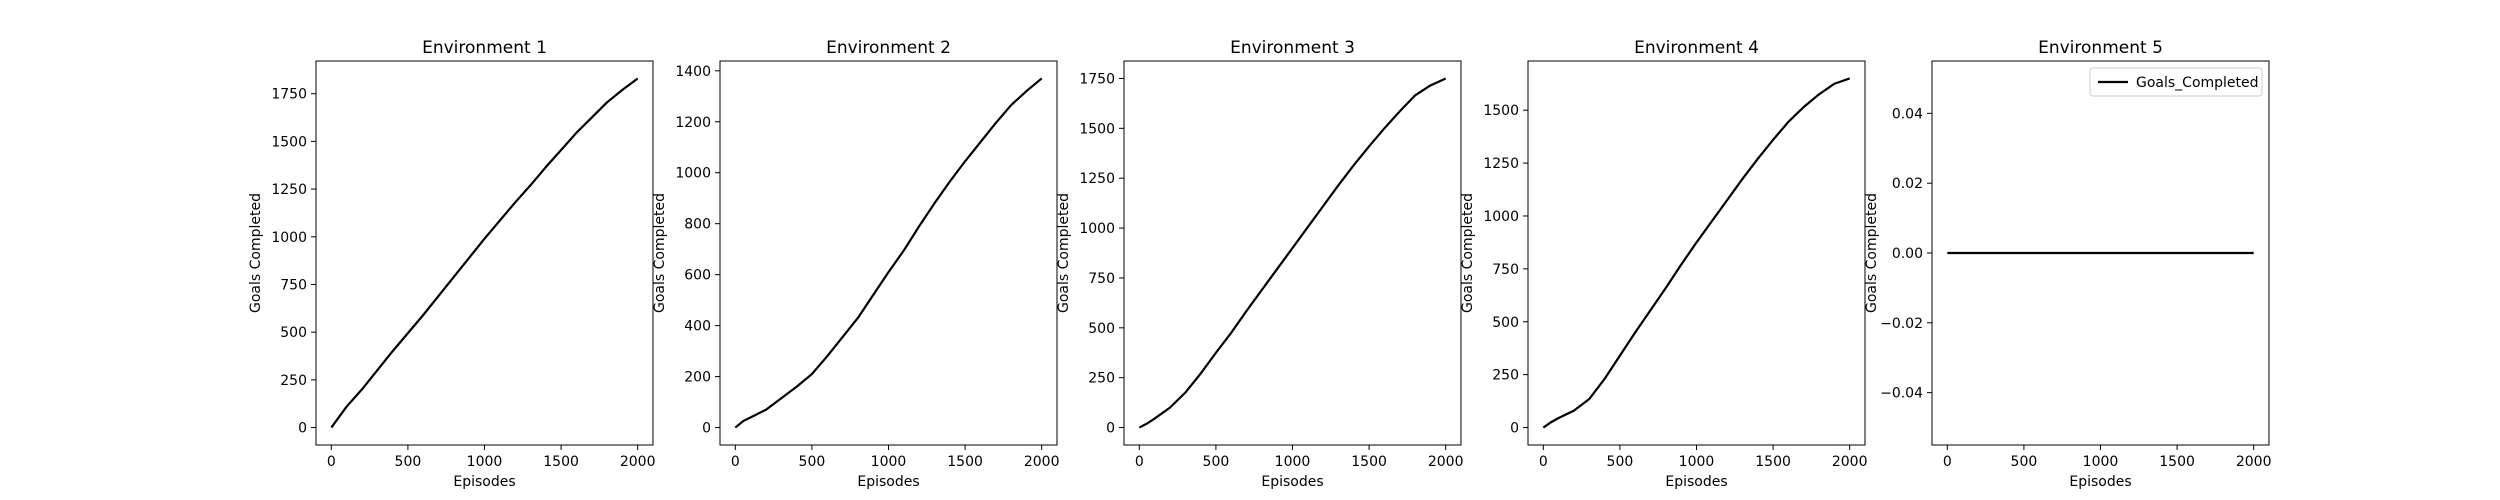  What do you see at coordinates (1907, 254) in the screenshot?
I see `y-tick-label: 0.00` at bounding box center [1907, 254].